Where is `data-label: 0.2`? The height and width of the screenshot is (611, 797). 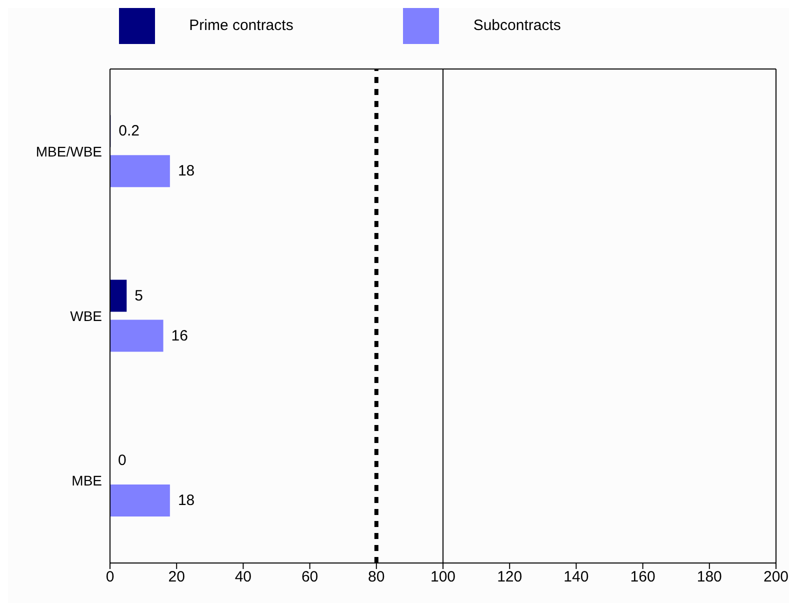 data-label: 0.2 is located at coordinates (129, 131).